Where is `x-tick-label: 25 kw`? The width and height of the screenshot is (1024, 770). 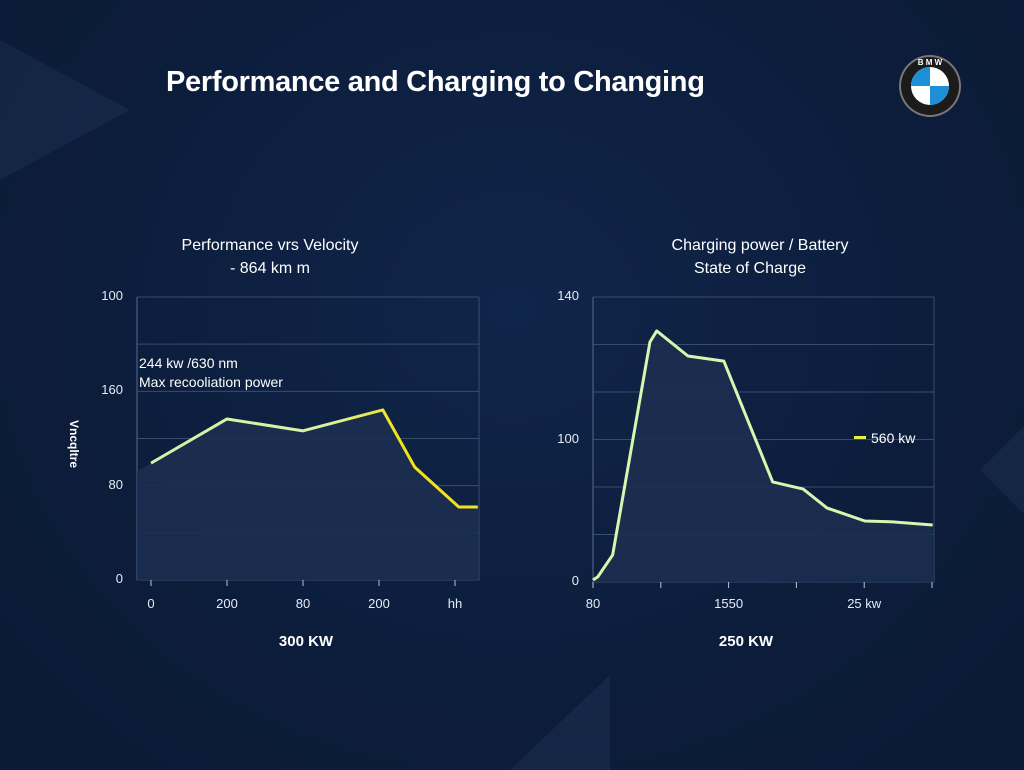 x-tick-label: 25 kw is located at coordinates (864, 603).